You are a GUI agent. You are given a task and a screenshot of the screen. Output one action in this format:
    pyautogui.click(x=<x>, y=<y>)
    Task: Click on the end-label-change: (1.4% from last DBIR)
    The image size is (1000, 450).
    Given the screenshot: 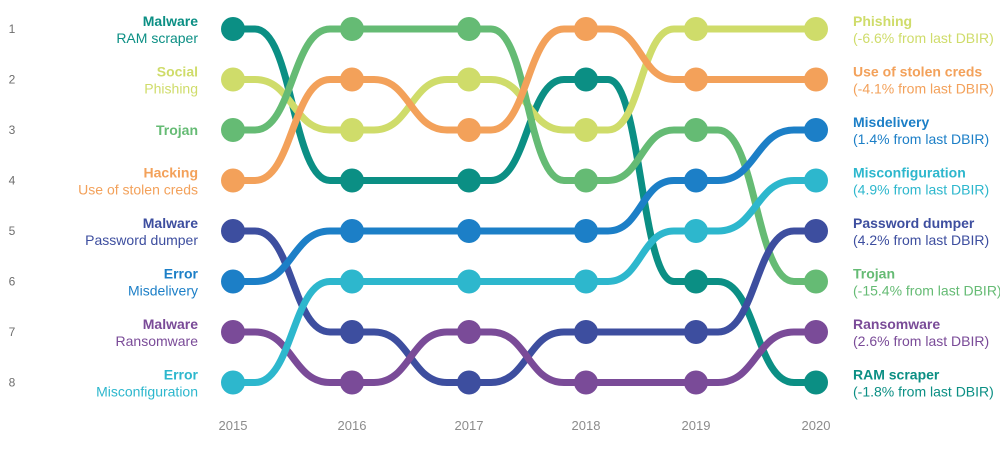 What is the action you would take?
    pyautogui.click(x=921, y=139)
    